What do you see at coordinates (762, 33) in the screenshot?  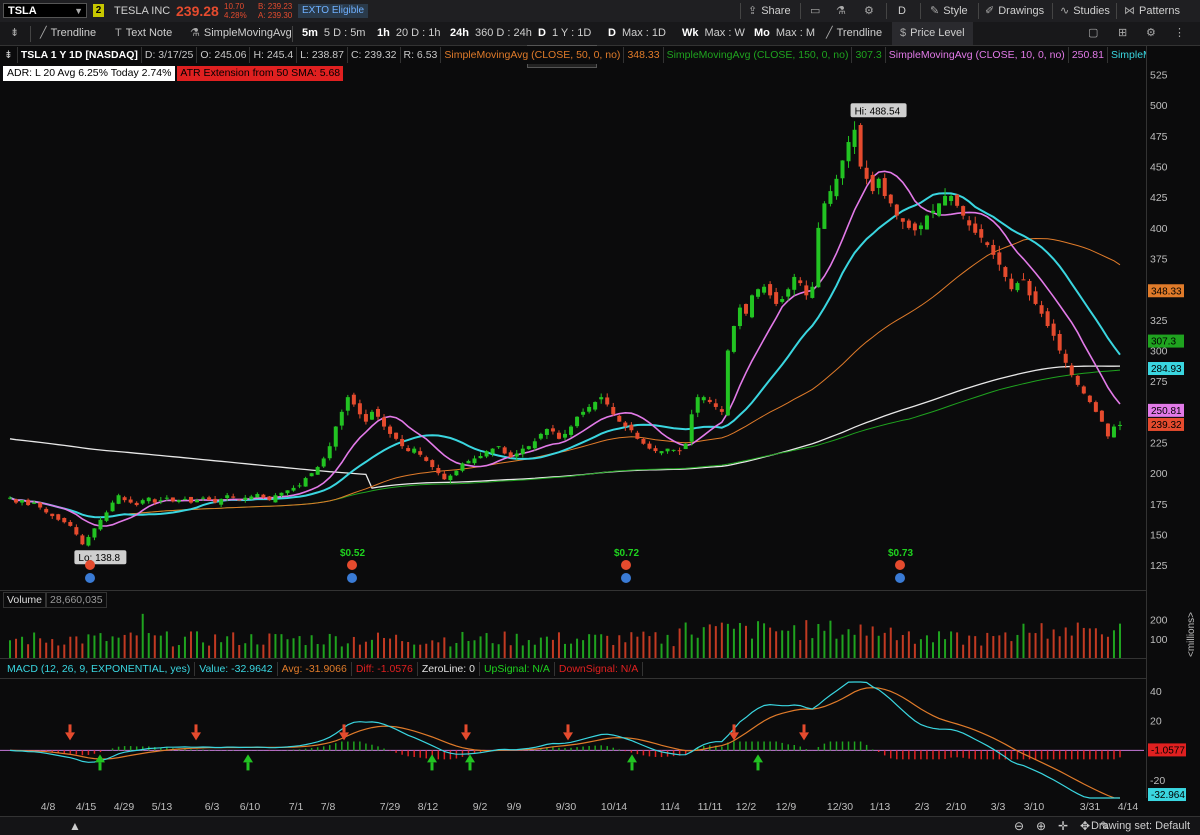 I see `tf-key: Mo` at bounding box center [762, 33].